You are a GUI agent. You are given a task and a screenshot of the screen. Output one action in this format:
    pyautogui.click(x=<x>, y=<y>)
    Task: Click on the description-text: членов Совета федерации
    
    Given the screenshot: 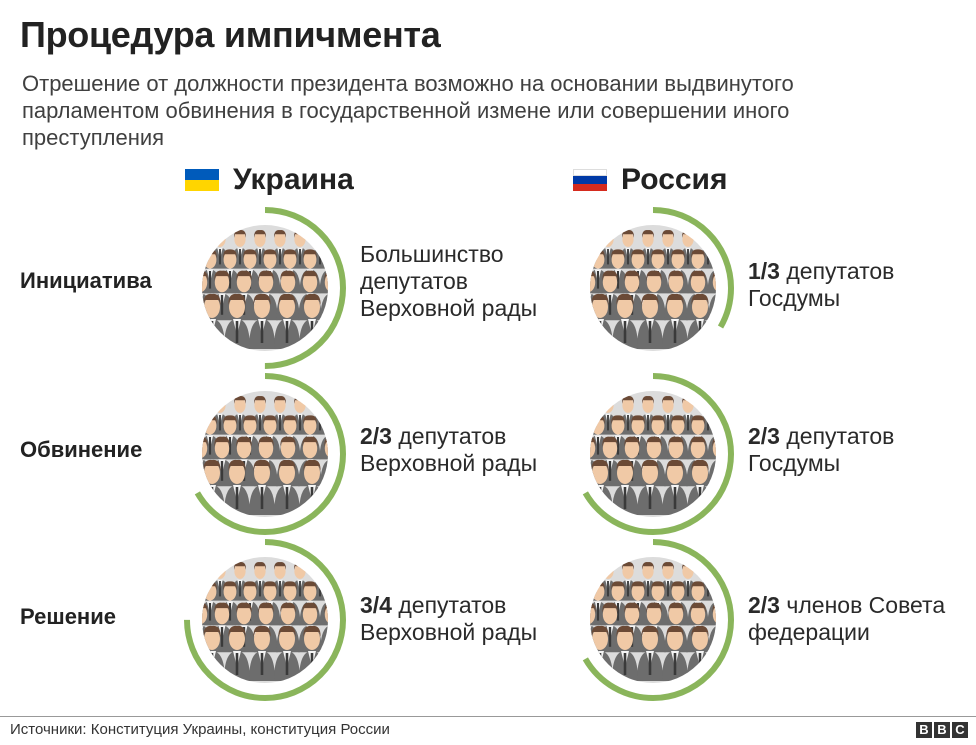 What is the action you would take?
    pyautogui.click(x=847, y=618)
    